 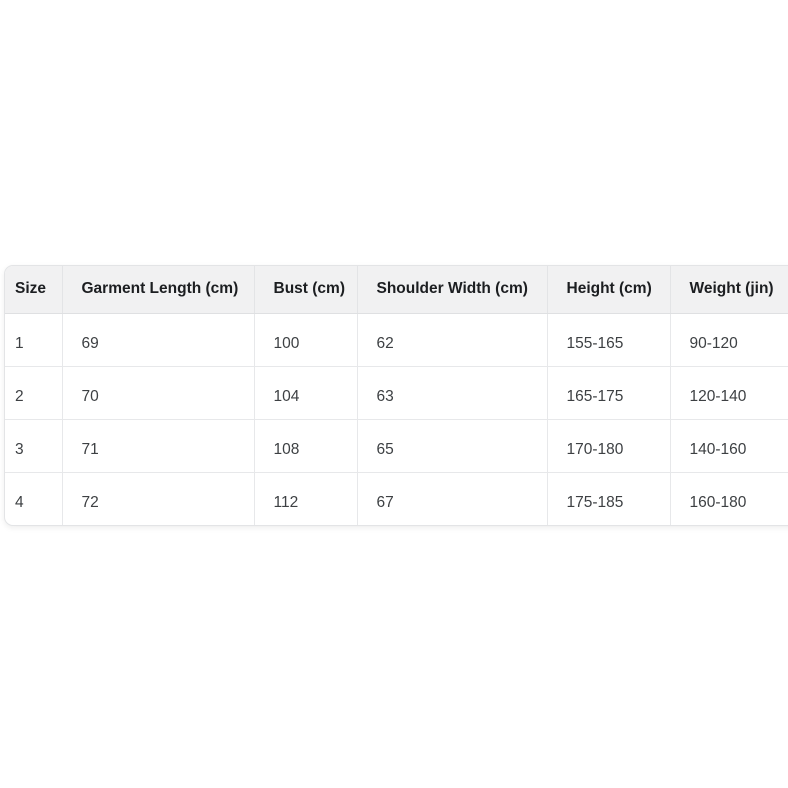 I want to click on cell-bust: 104, so click(x=306, y=393).